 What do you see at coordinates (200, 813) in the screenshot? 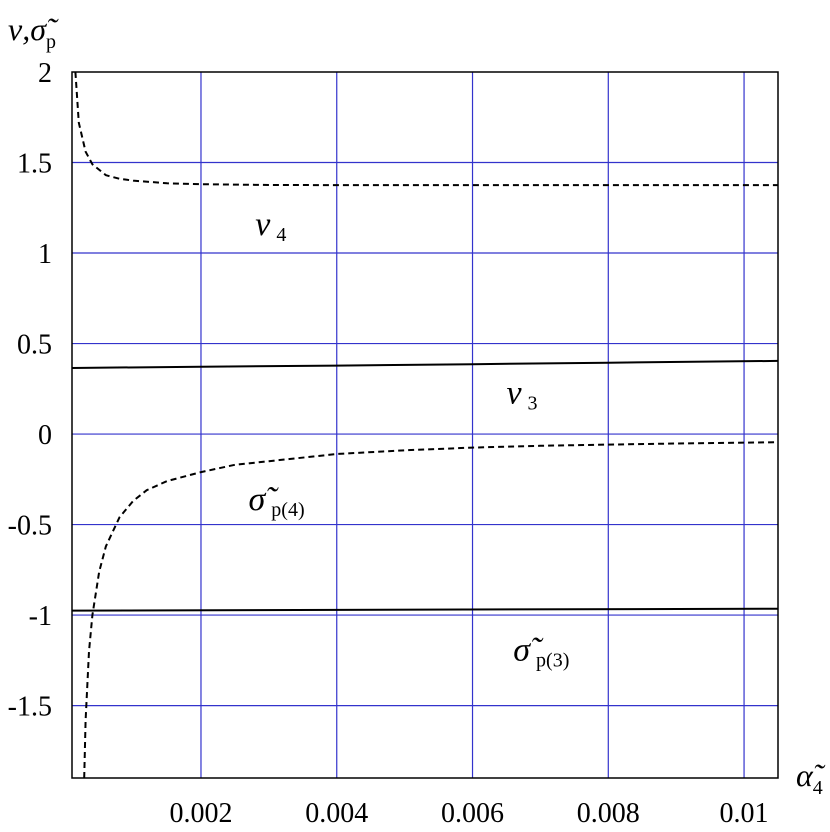
I see `x-tick-label: 0.002` at bounding box center [200, 813].